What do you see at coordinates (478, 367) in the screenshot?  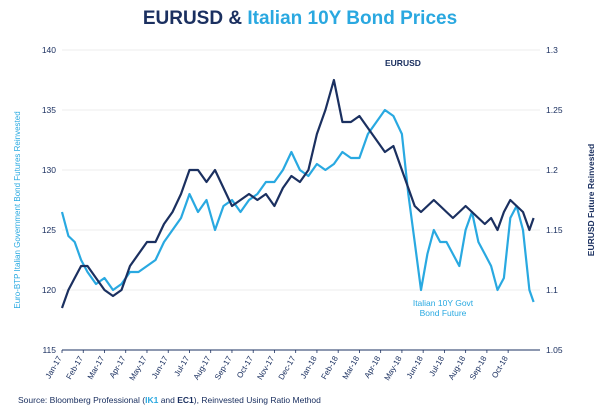 I see `x-tick-label: Sep-18` at bounding box center [478, 367].